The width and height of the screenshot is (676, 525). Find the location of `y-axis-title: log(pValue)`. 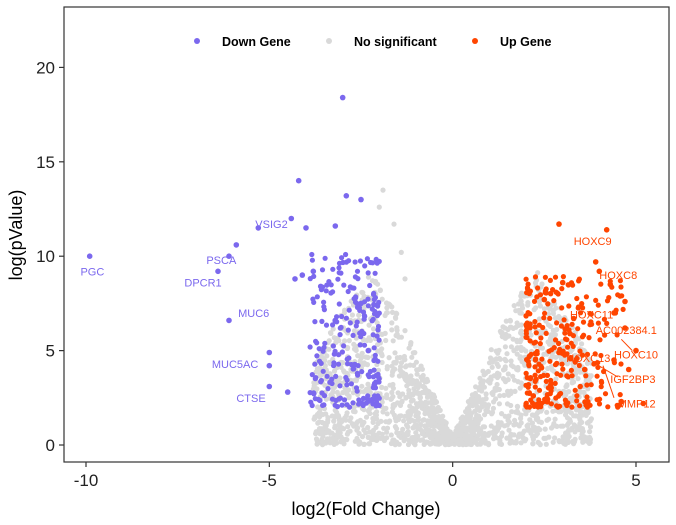

y-axis-title: log(pValue) is located at coordinates (16, 235).